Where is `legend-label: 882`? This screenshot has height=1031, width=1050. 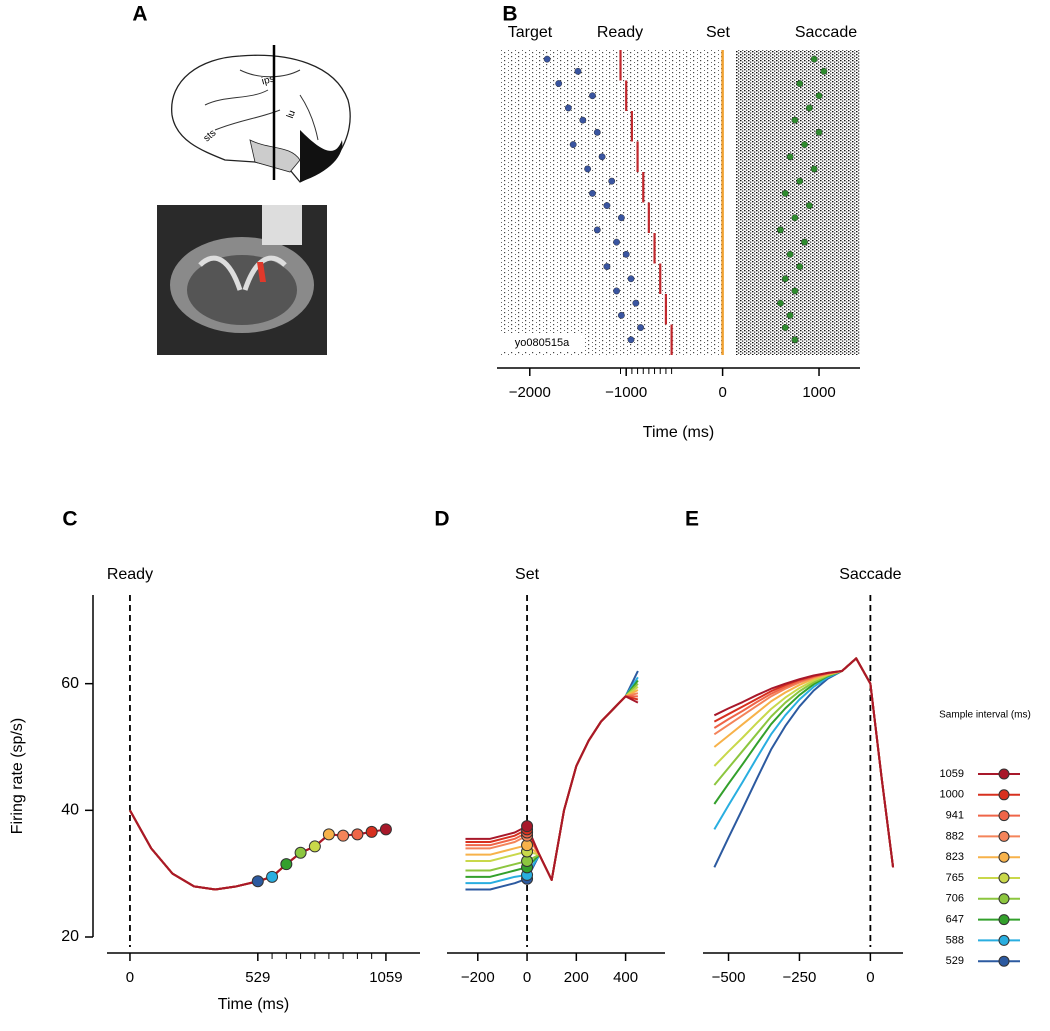
legend-label: 882 is located at coordinates (955, 836).